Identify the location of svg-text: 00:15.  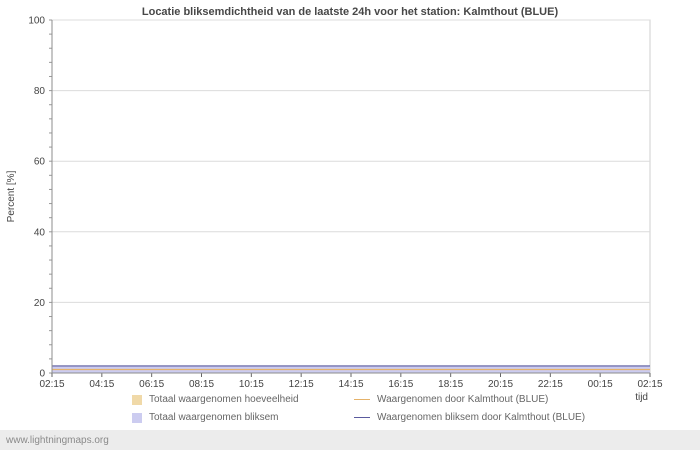
(600, 384).